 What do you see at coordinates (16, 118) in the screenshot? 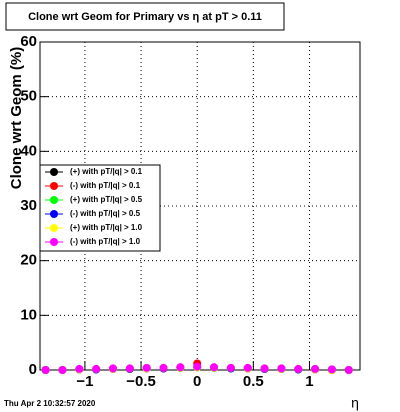
I see `y-axis-label: Clone wrt Geom (%)` at bounding box center [16, 118].